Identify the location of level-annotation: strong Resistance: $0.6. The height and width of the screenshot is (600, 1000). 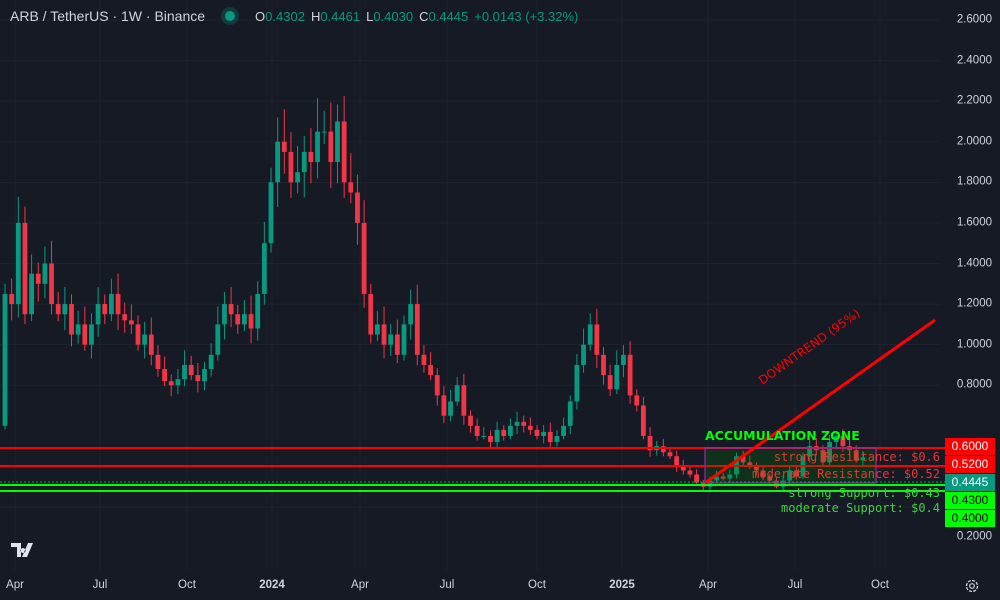
(856, 457).